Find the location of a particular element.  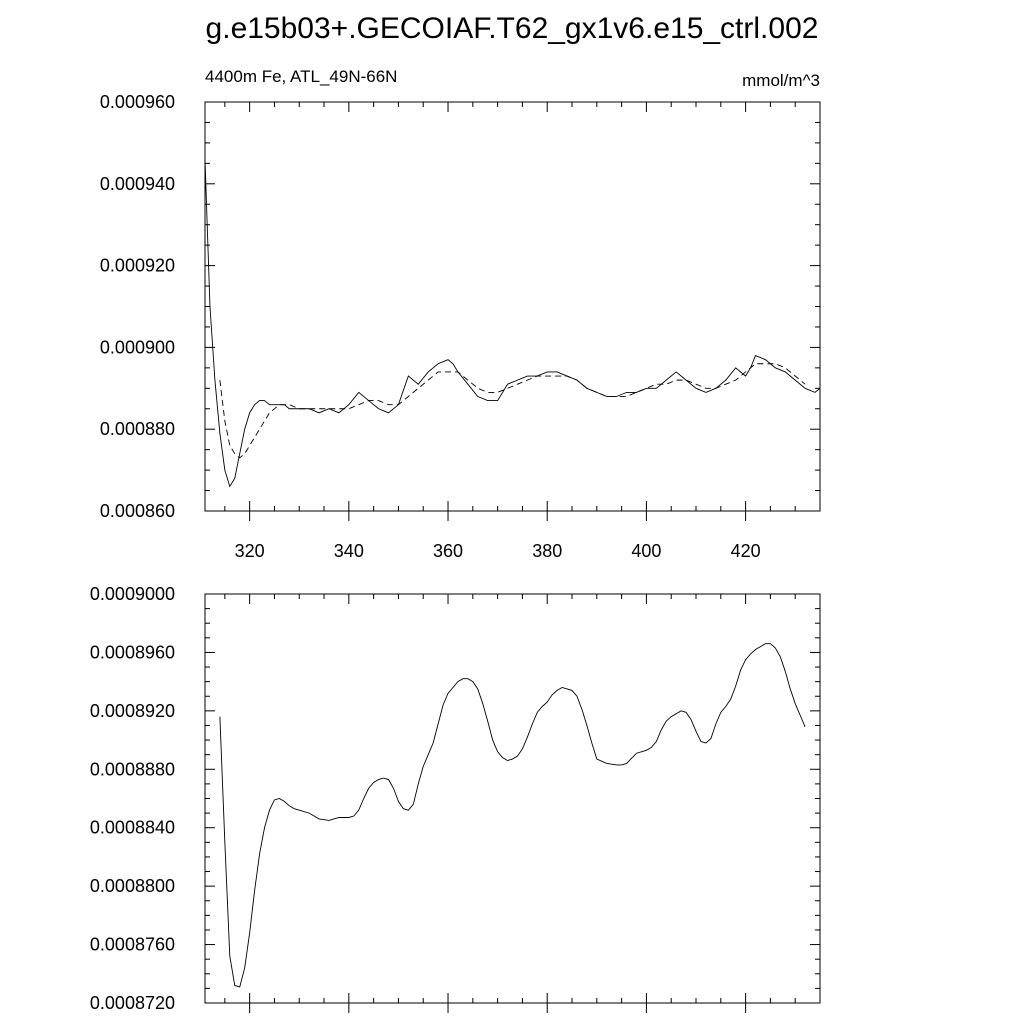

top-panel-subtitle-left: 4400m Fe, ATL_49N-66N is located at coordinates (301, 76).